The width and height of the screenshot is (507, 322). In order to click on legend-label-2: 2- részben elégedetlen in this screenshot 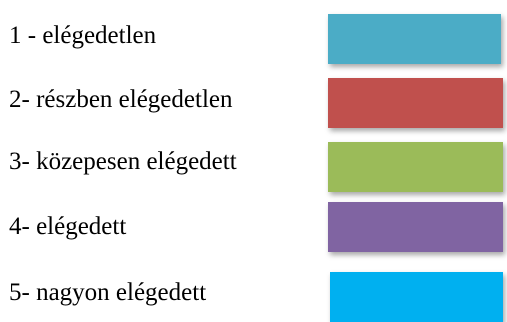, I will do `click(121, 99)`.